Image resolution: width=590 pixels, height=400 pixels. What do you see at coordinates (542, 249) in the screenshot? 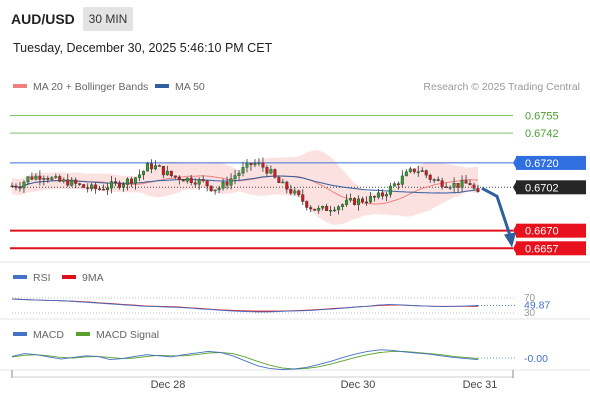
I see `level-label-support: 0.6657` at bounding box center [542, 249].